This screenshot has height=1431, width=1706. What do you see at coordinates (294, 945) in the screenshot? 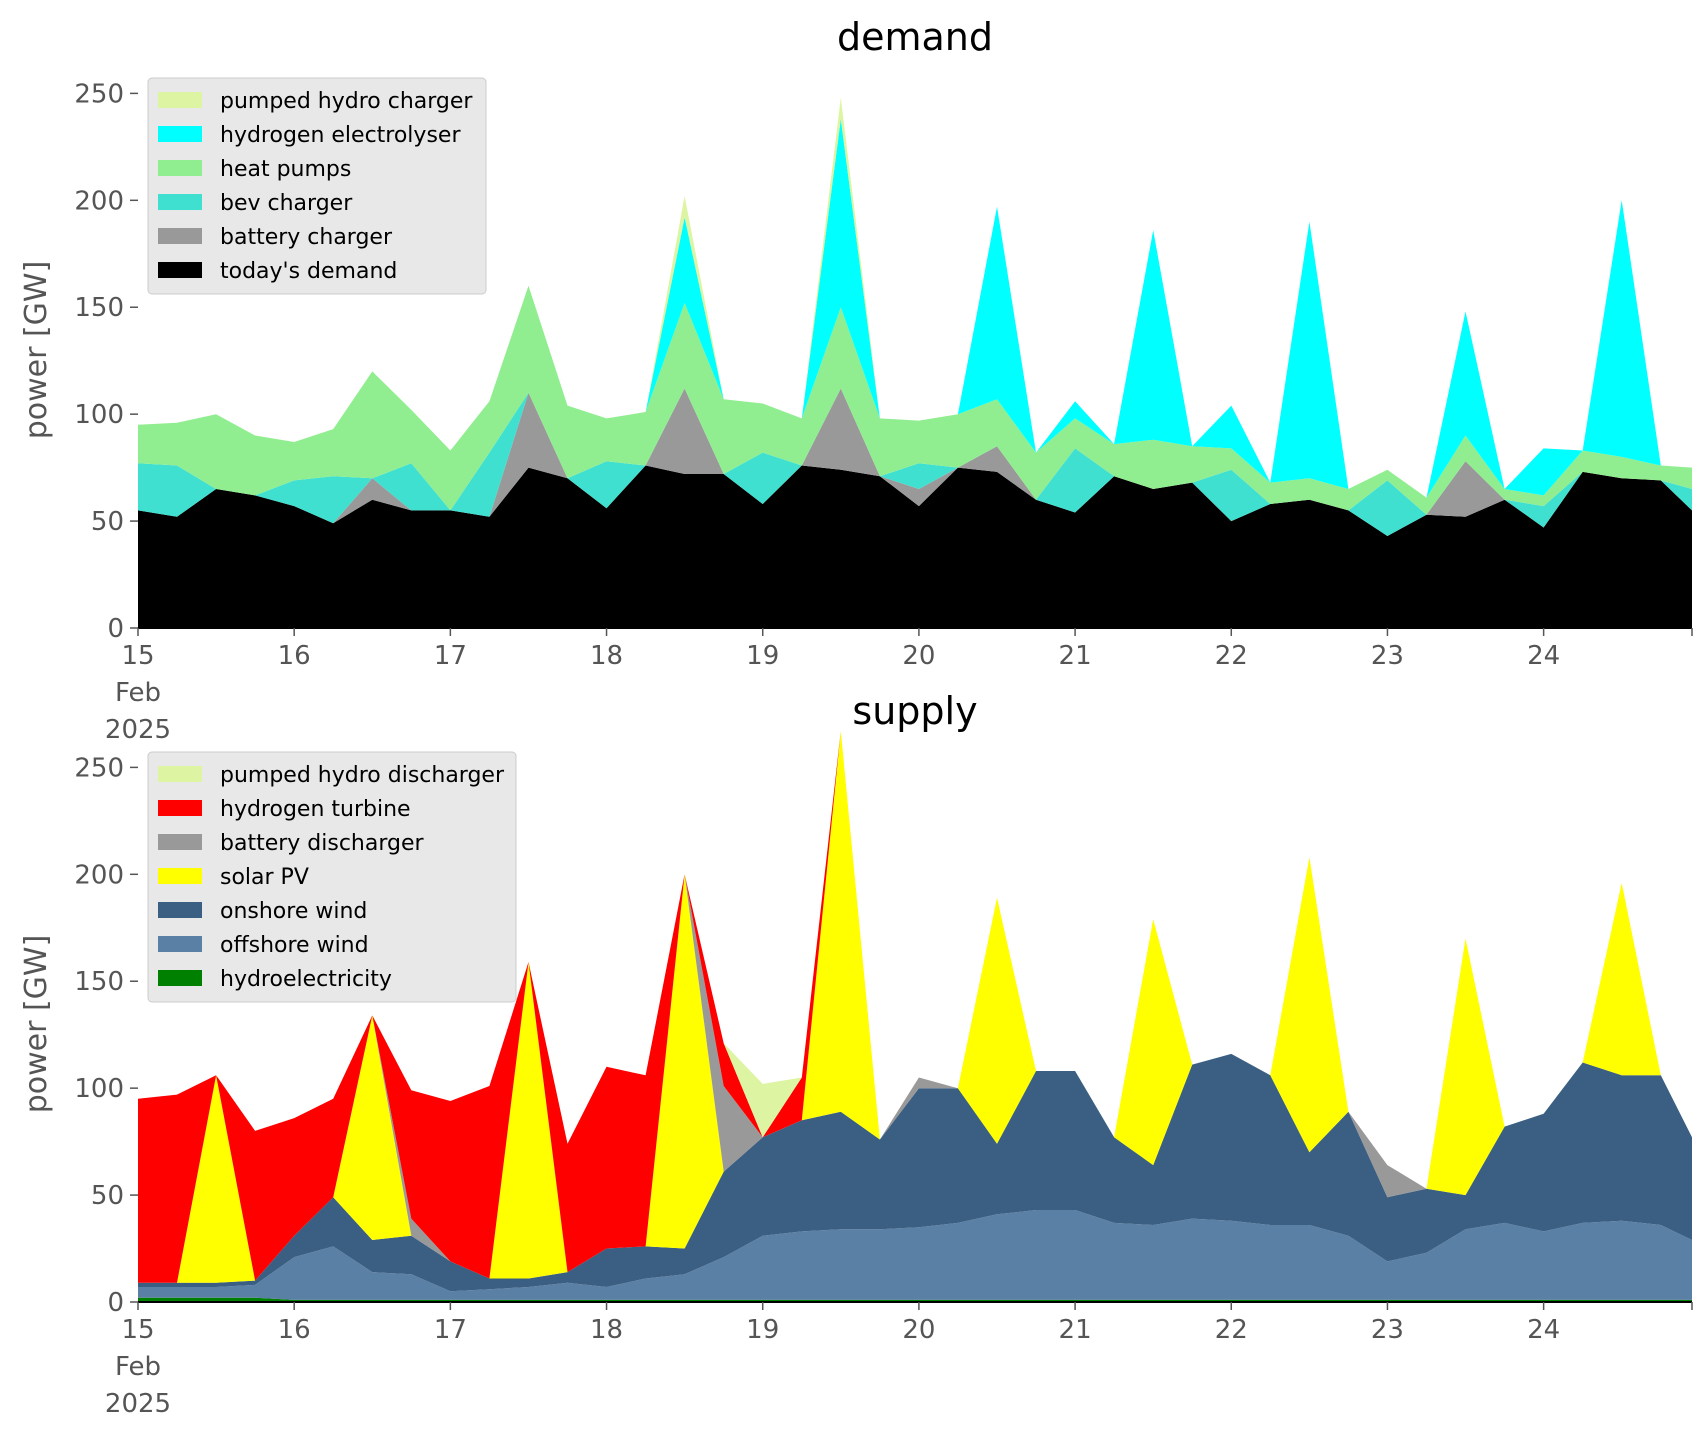
I see `legend-label: offshore wind` at bounding box center [294, 945].